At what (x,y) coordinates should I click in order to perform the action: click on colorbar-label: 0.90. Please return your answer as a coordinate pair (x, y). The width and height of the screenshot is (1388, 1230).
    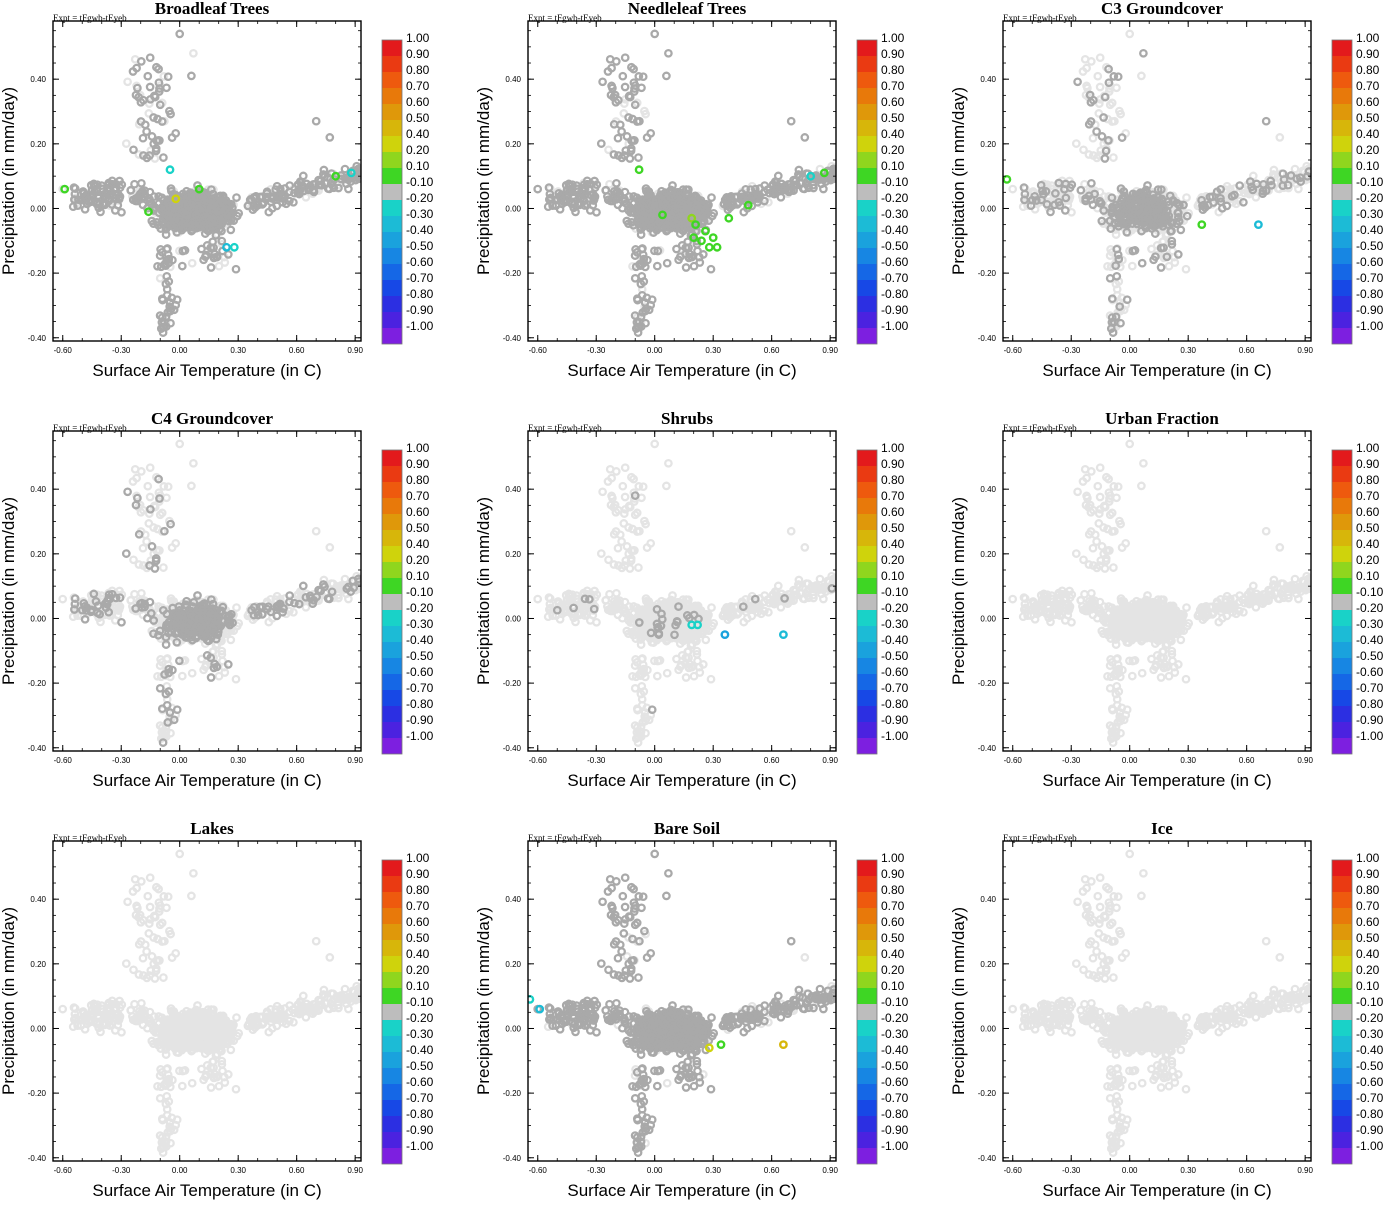
    Looking at the image, I should click on (1368, 54).